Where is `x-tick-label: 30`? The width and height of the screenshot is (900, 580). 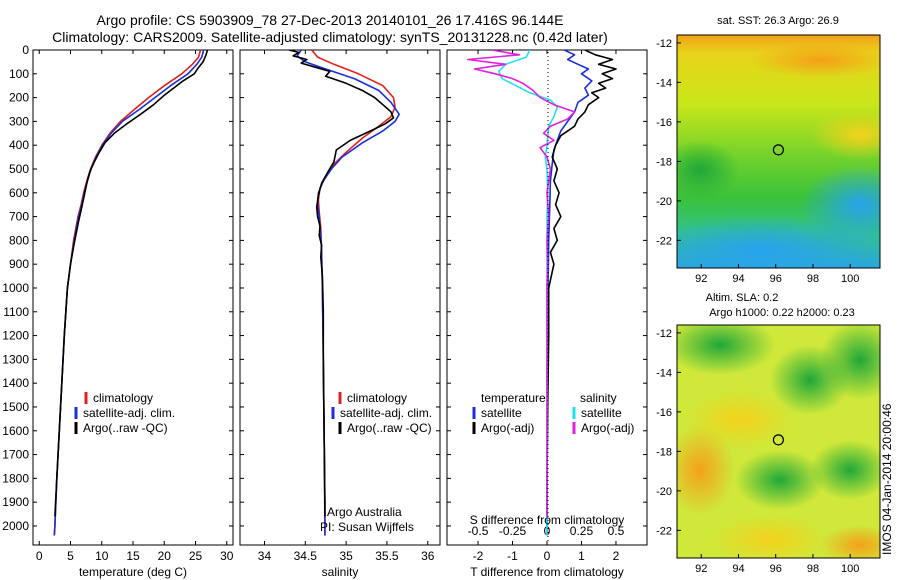
x-tick-label: 30 is located at coordinates (227, 556).